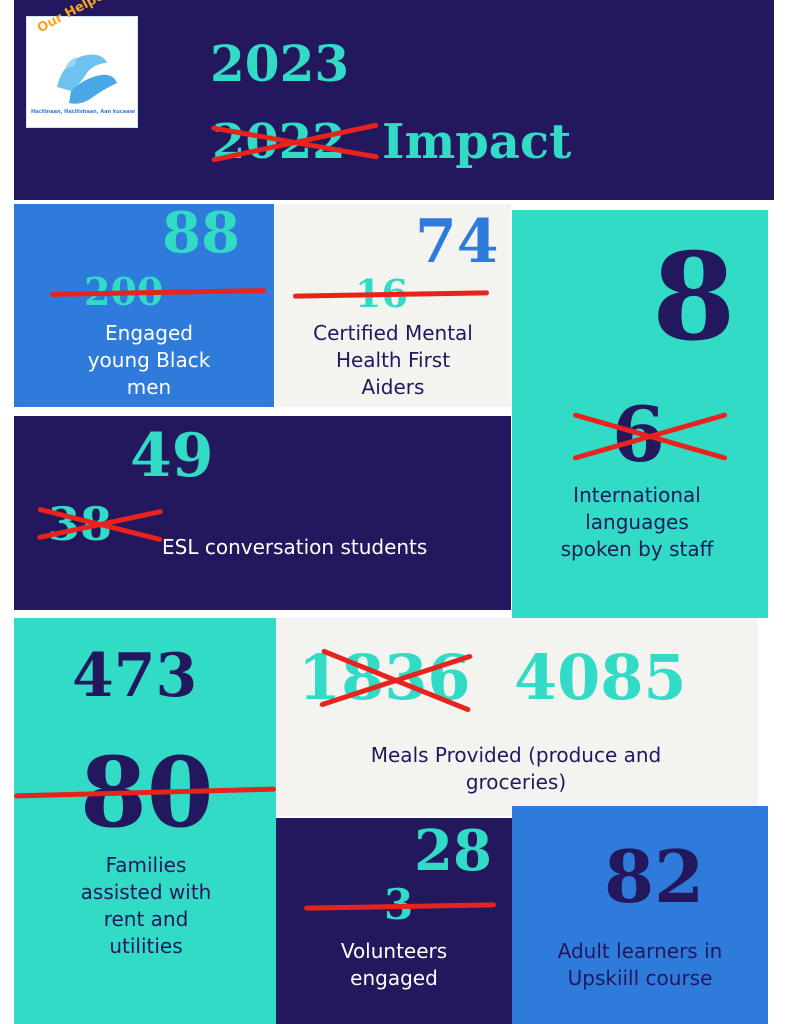 The width and height of the screenshot is (791, 1024). What do you see at coordinates (393, 360) in the screenshot?
I see `first-aiders-label: Certified Mental Health First Aiders` at bounding box center [393, 360].